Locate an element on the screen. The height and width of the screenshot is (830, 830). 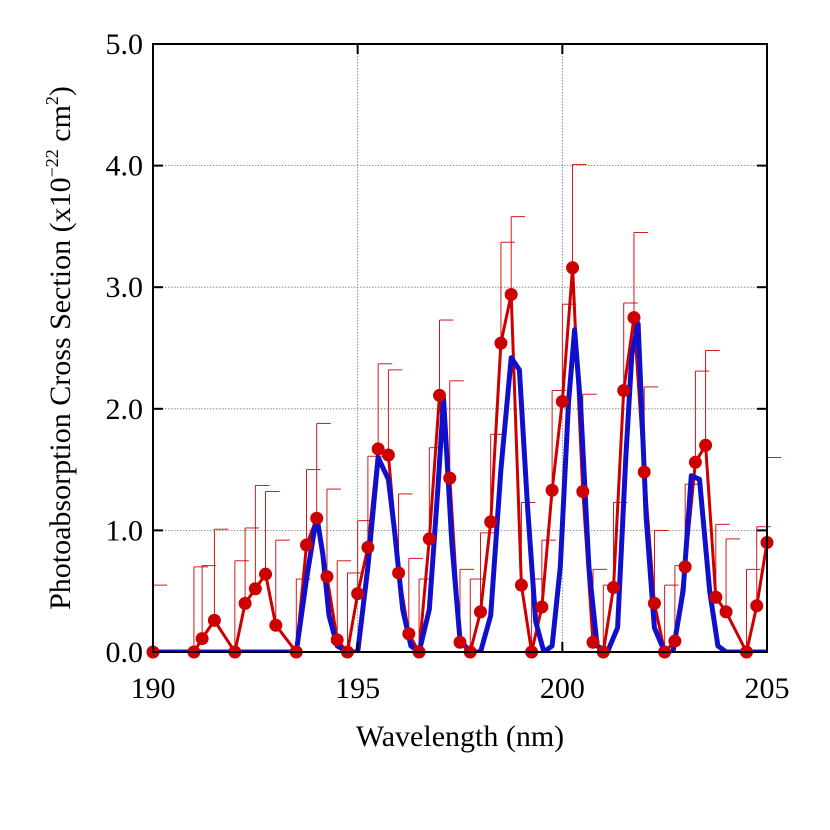
x-axis-title: Wavelength (nm) is located at coordinates (460, 736).